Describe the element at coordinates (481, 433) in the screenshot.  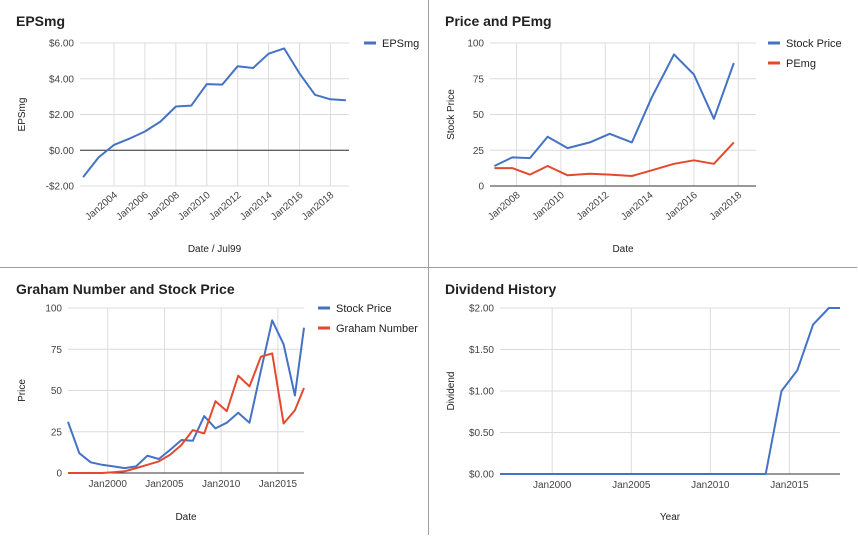
I see `y-tick-label: $0.50` at that location.